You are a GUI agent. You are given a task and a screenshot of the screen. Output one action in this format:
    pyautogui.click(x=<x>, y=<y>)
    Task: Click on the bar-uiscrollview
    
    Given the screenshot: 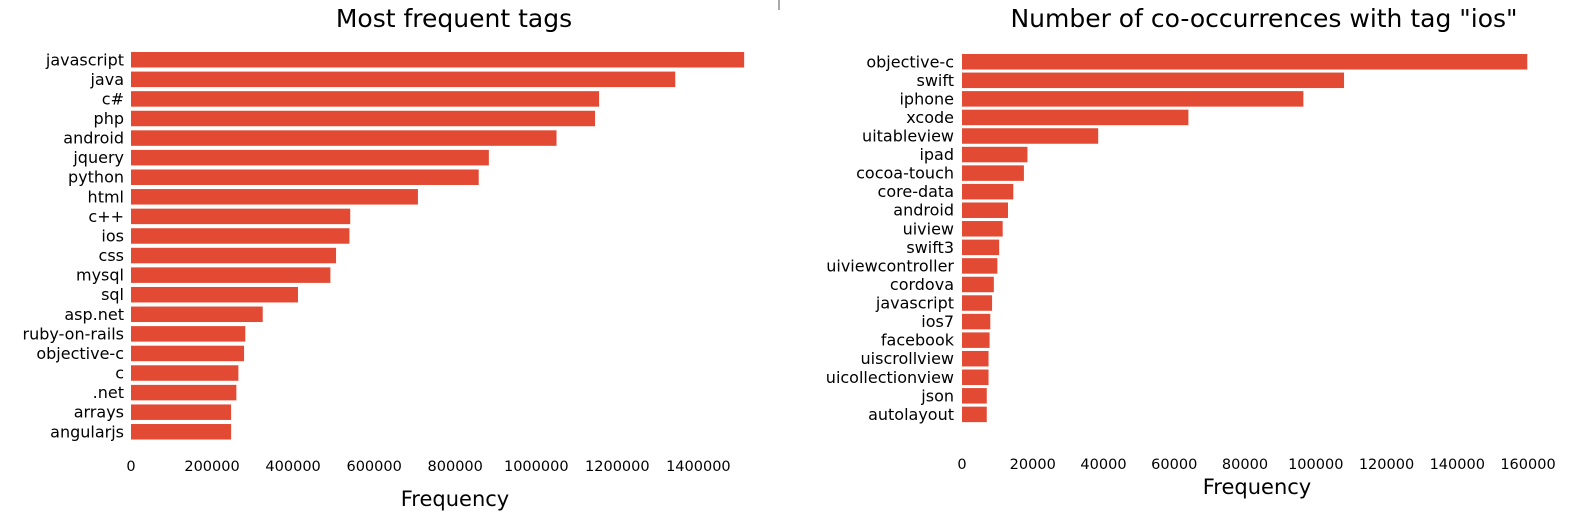 What is the action you would take?
    pyautogui.click(x=975, y=358)
    